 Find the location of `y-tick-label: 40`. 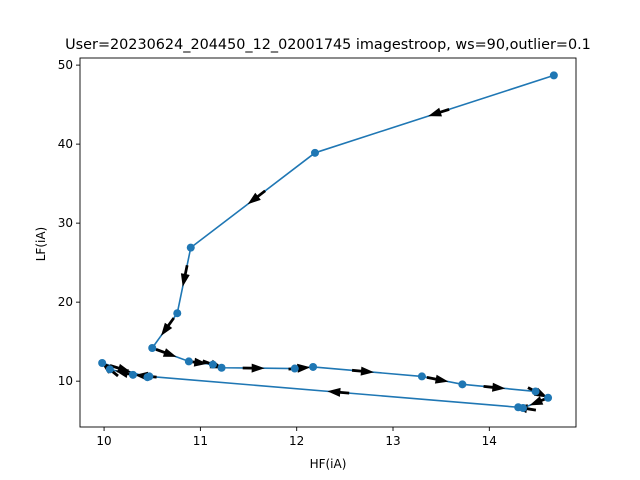

y-tick-label: 40 is located at coordinates (65, 144).